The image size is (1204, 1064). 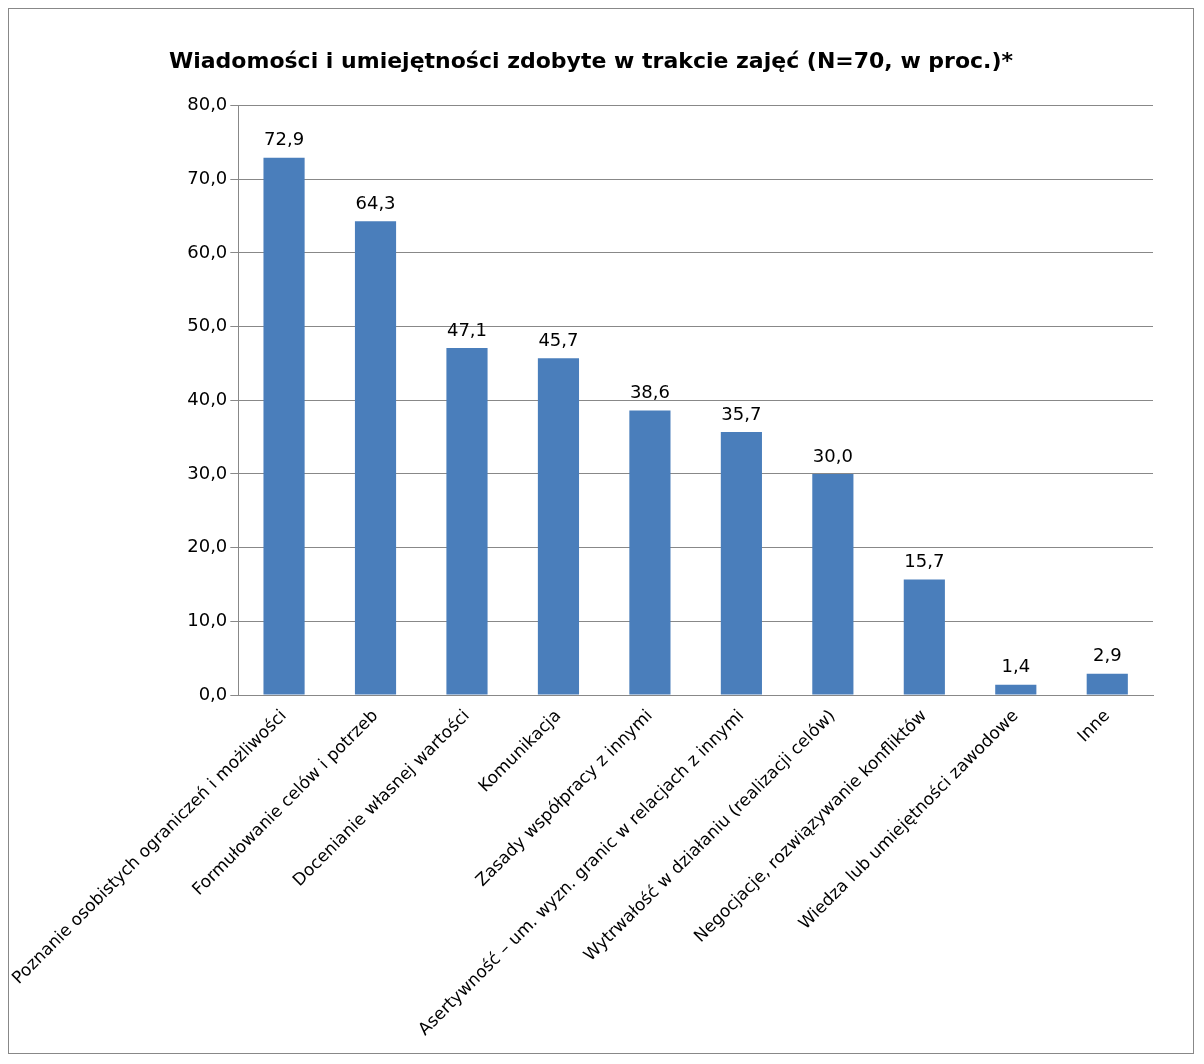 What do you see at coordinates (558, 339) in the screenshot?
I see `data-label: 45,7` at bounding box center [558, 339].